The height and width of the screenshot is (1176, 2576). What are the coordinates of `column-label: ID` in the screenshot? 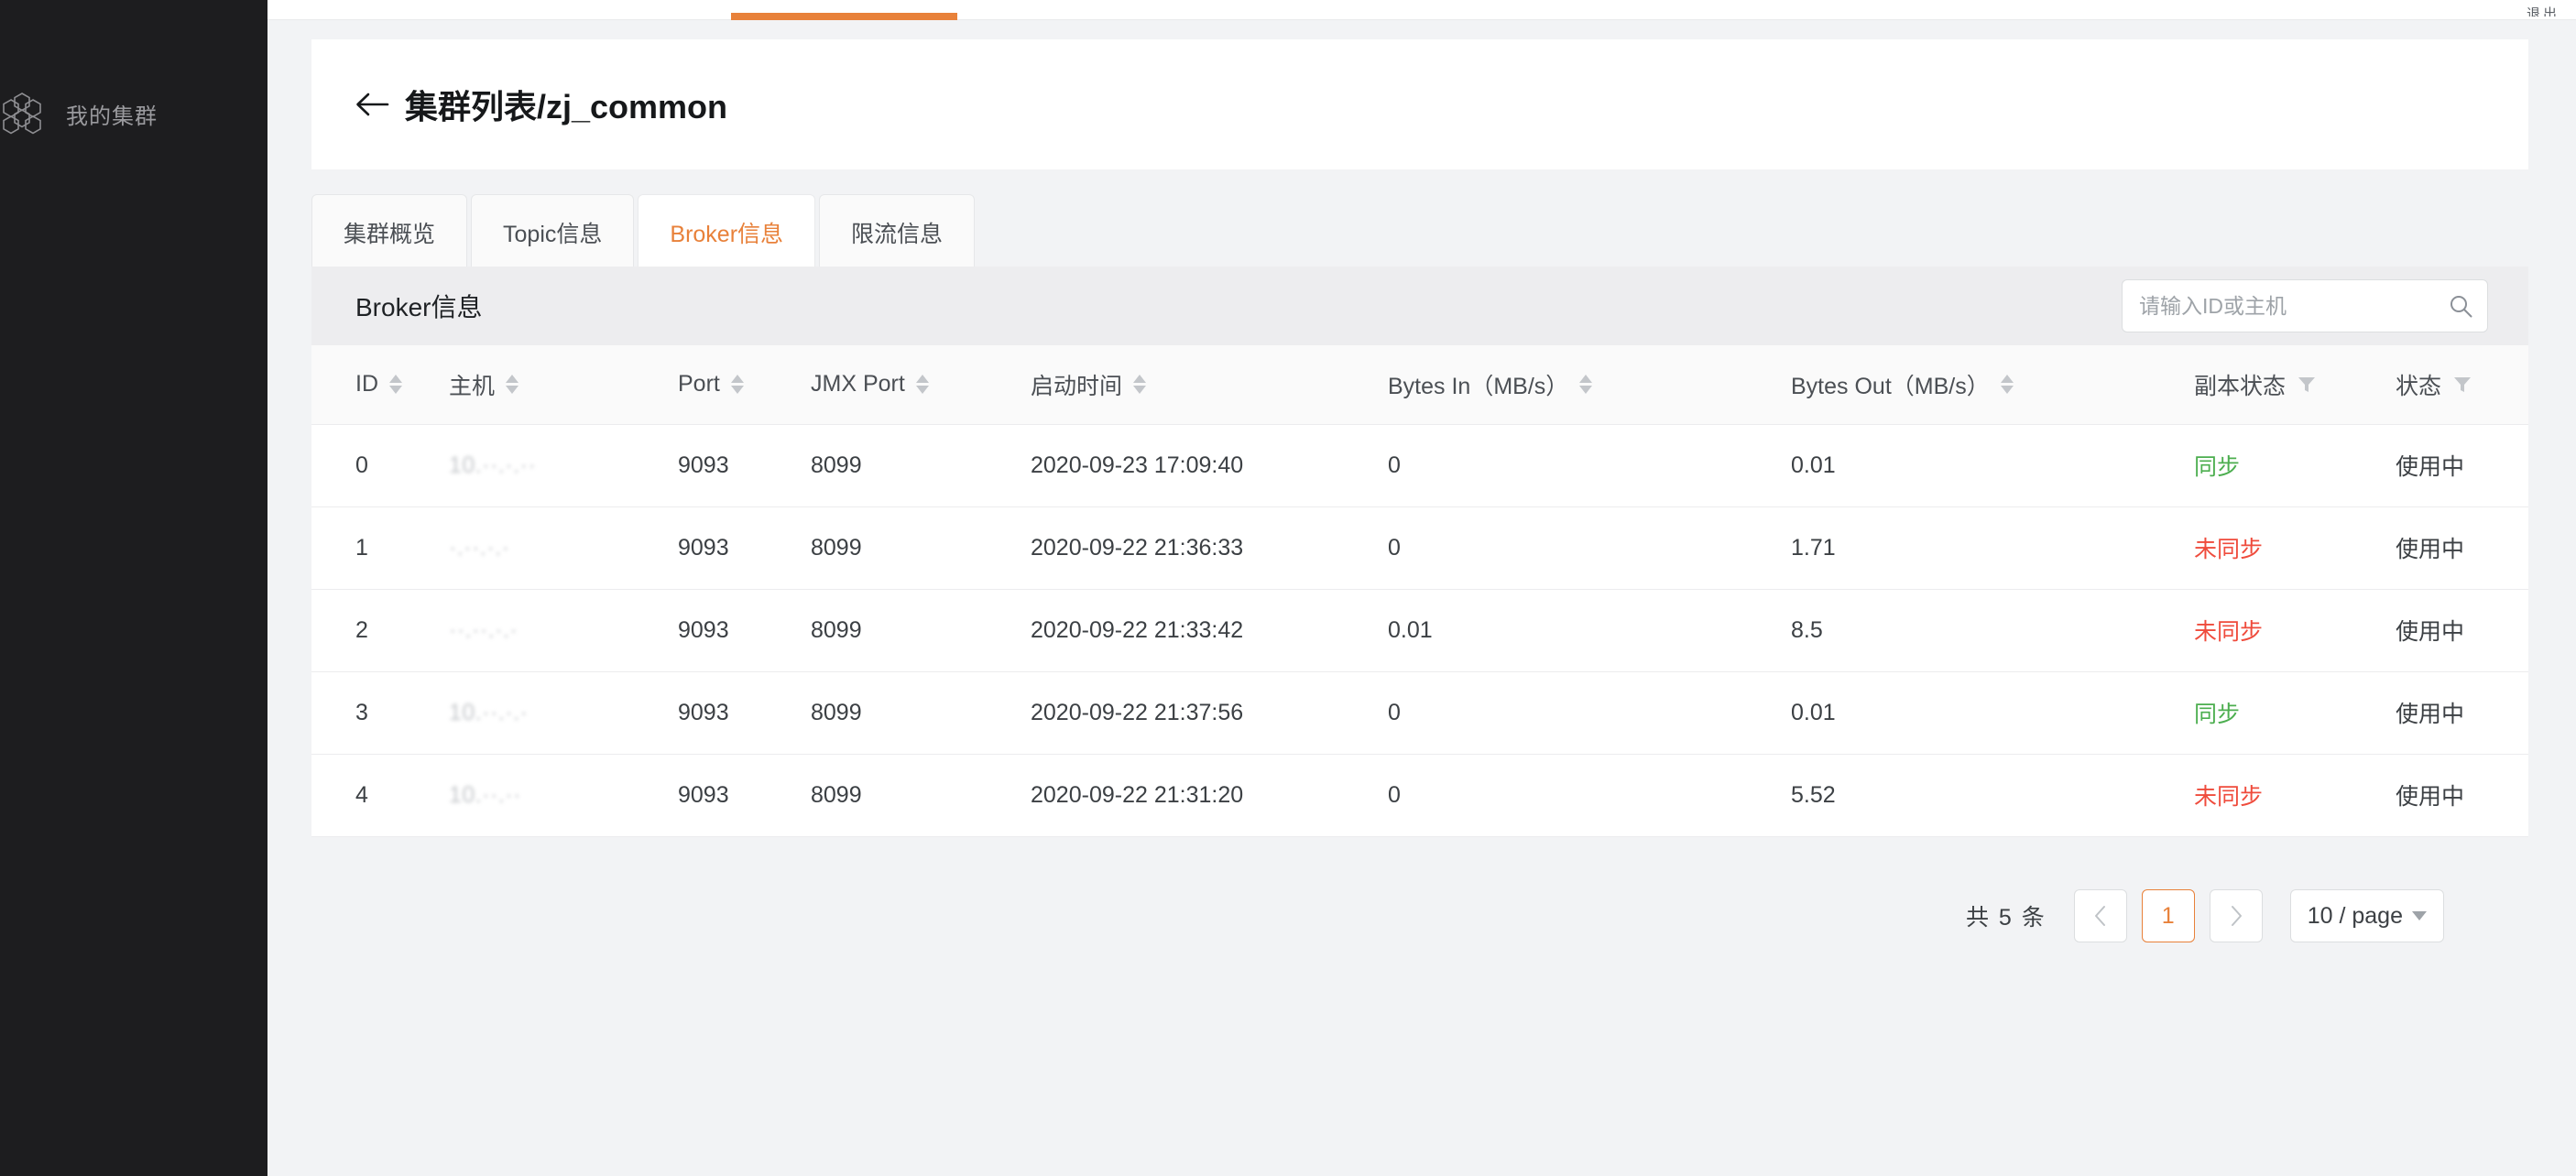 It's located at (367, 384).